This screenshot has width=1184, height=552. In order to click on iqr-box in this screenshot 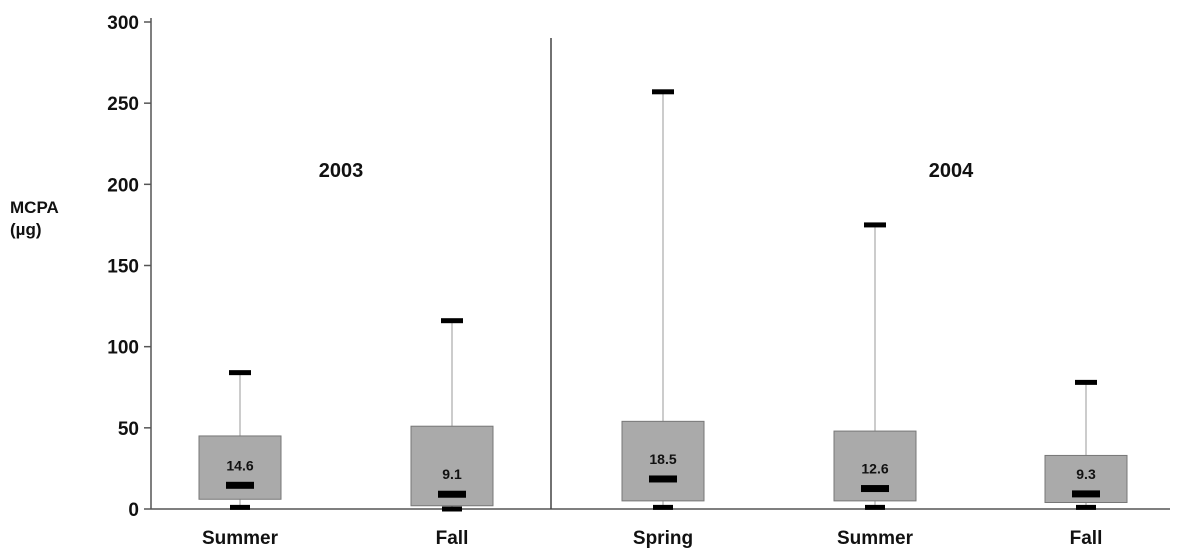, I will do `click(663, 461)`.